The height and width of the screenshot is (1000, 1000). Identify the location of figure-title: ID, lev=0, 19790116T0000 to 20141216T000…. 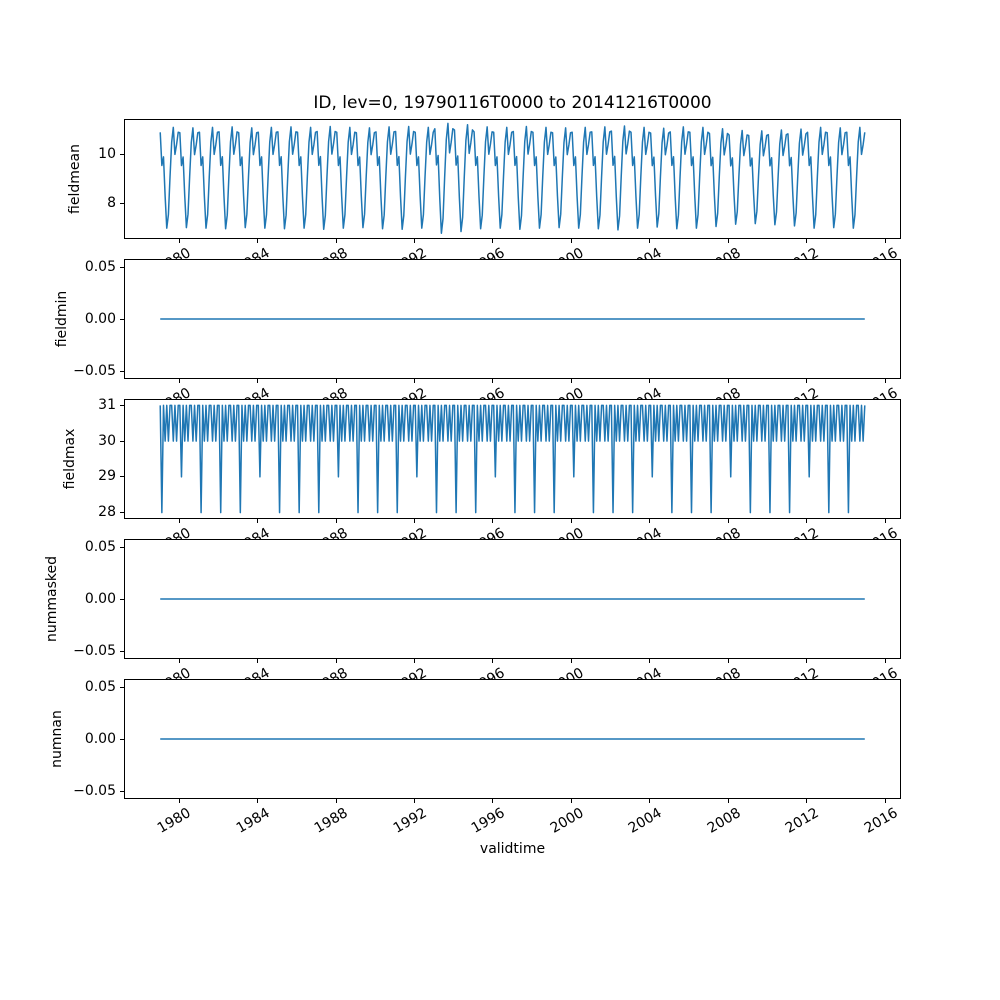
(512, 103).